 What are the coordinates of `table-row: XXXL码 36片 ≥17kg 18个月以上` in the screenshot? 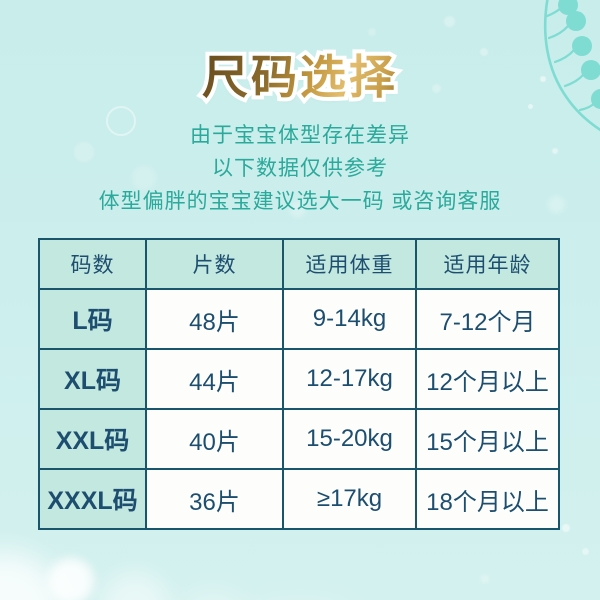 It's located at (299, 499).